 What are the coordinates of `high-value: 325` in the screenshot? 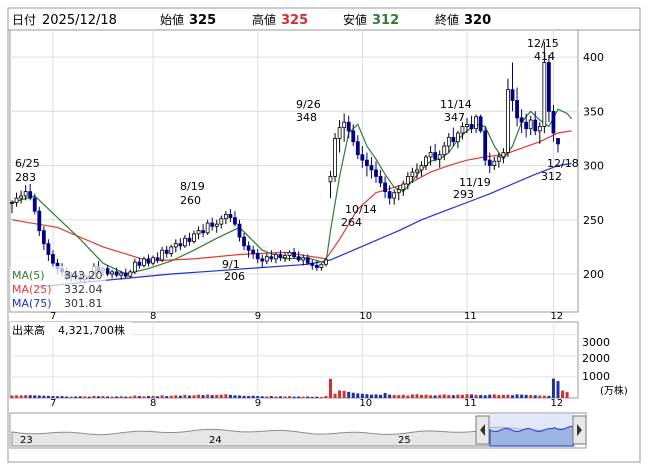 It's located at (294, 20).